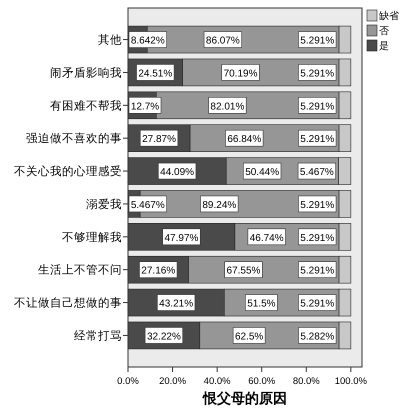 The height and width of the screenshot is (408, 400). What do you see at coordinates (219, 205) in the screenshot?
I see `data-label: 89.24%` at bounding box center [219, 205].